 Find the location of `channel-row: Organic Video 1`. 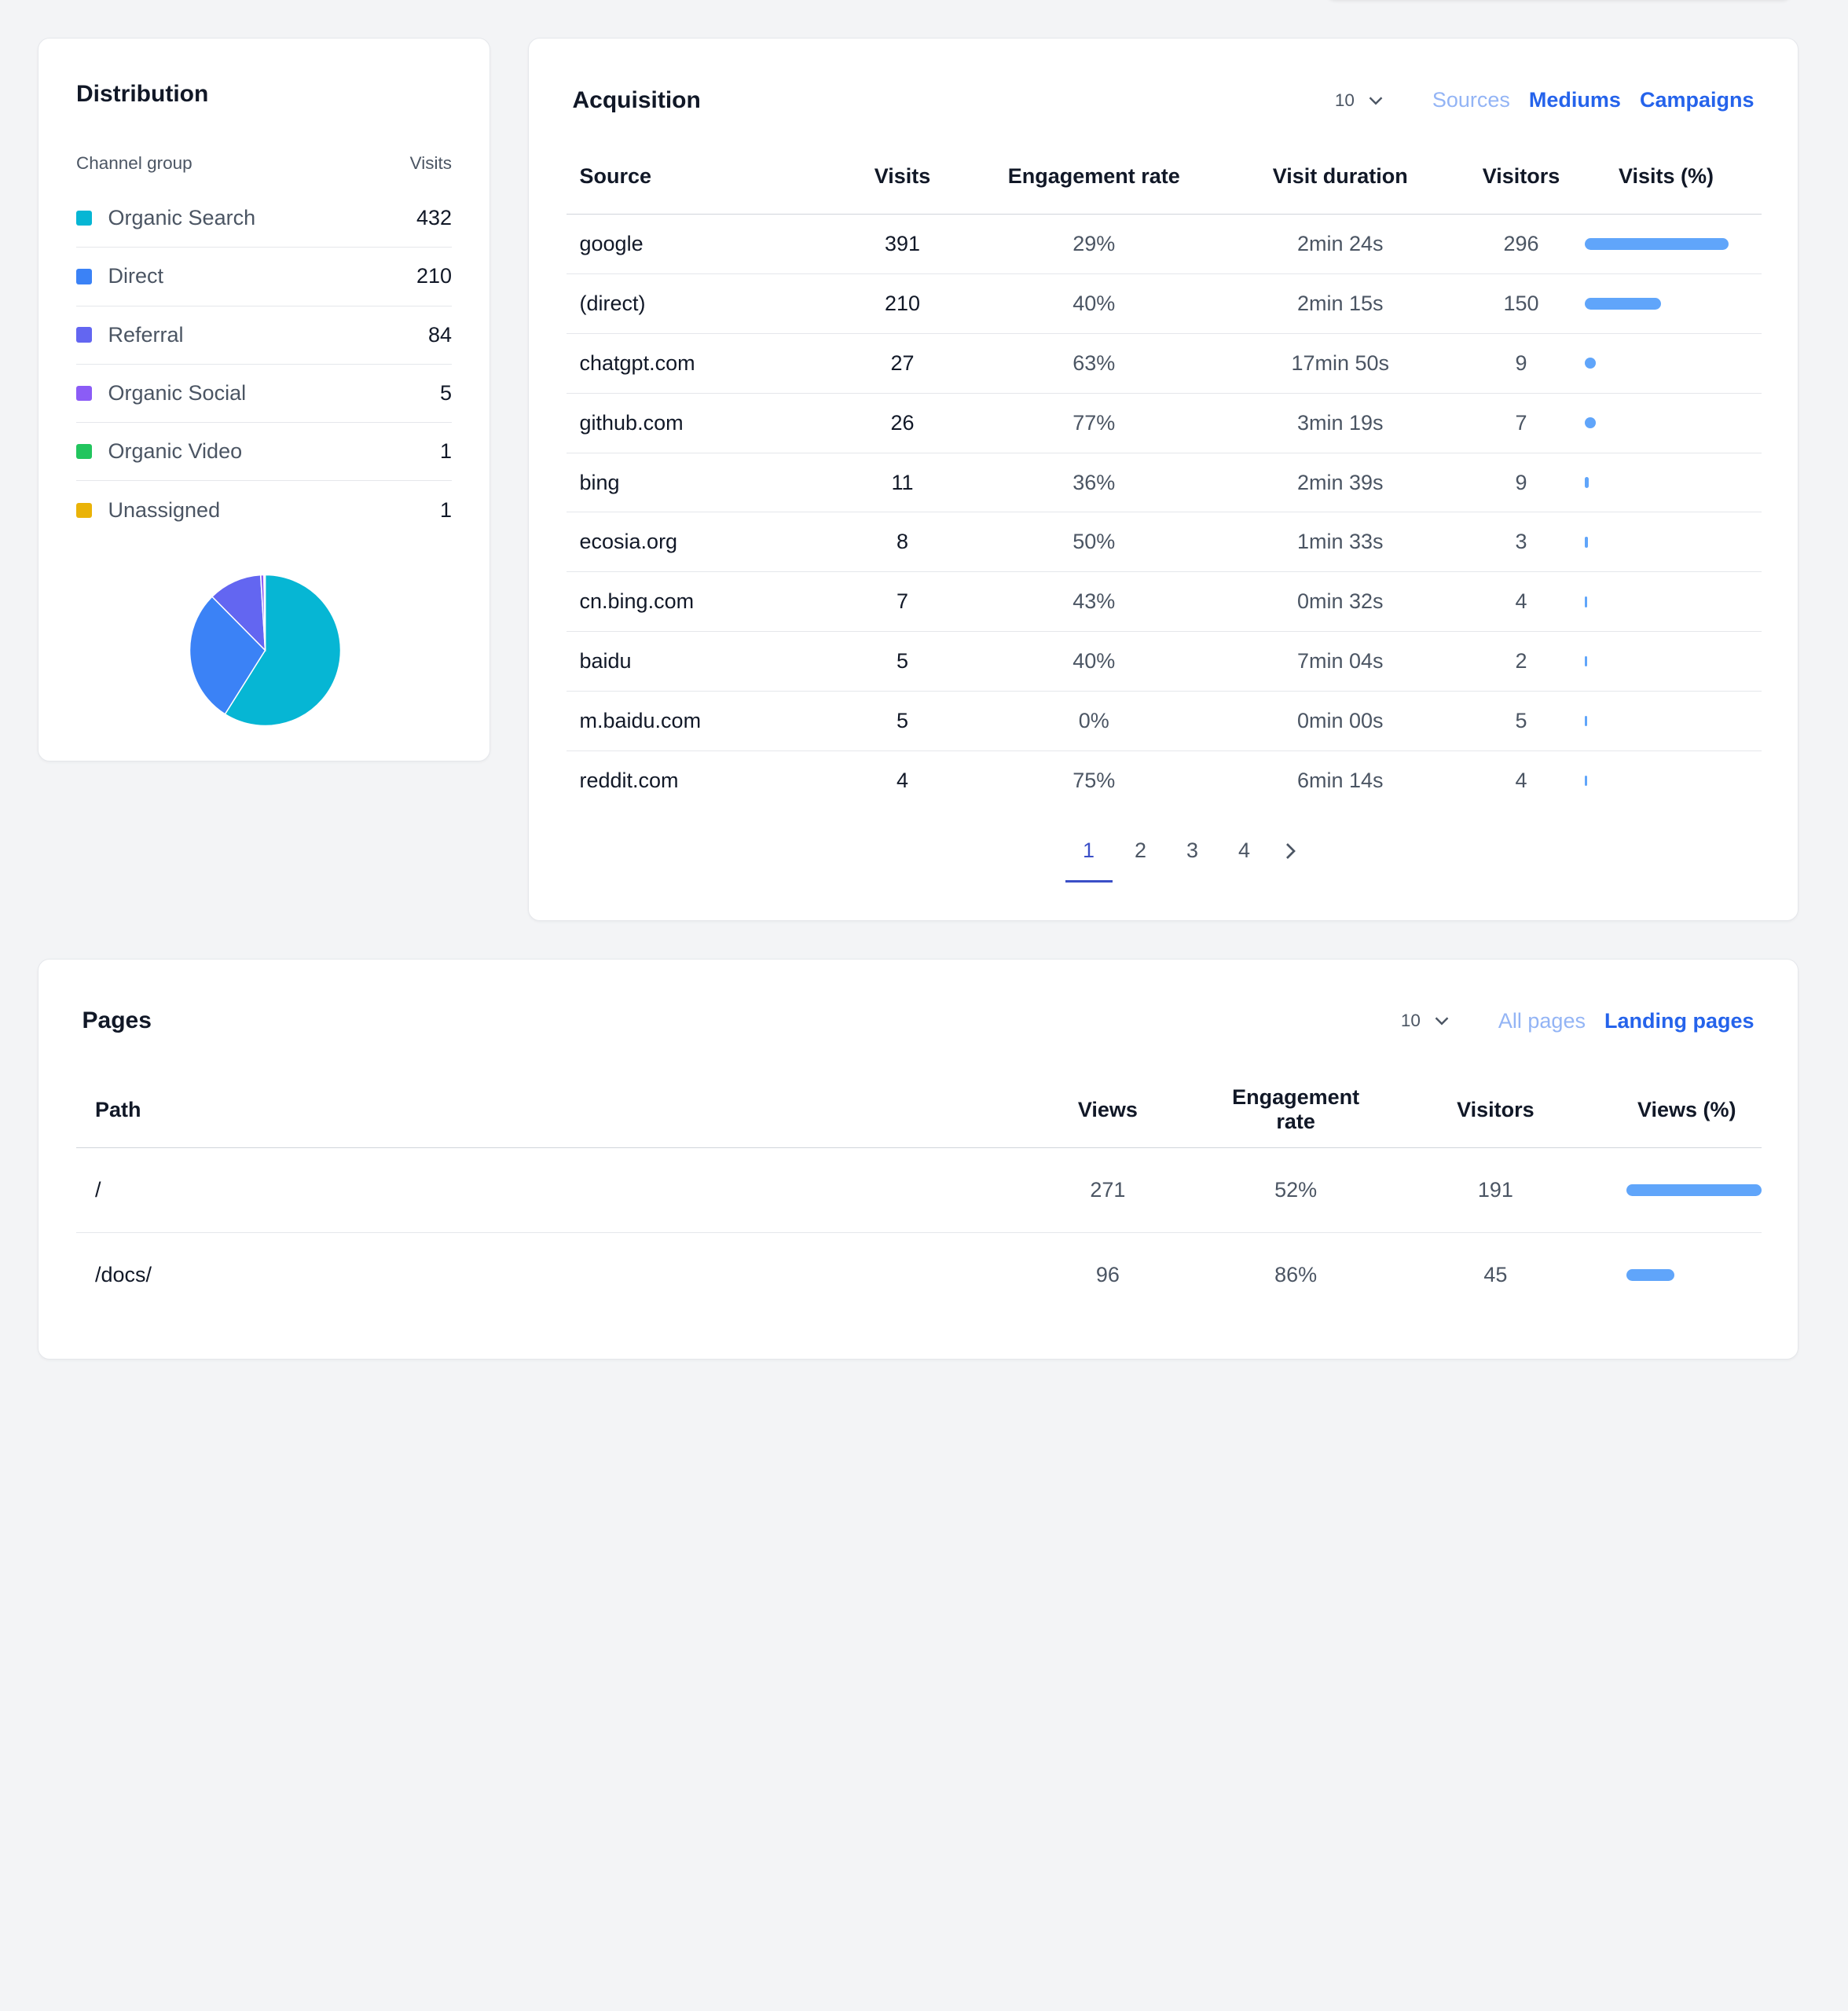

channel-row: Organic Video 1 is located at coordinates (264, 452).